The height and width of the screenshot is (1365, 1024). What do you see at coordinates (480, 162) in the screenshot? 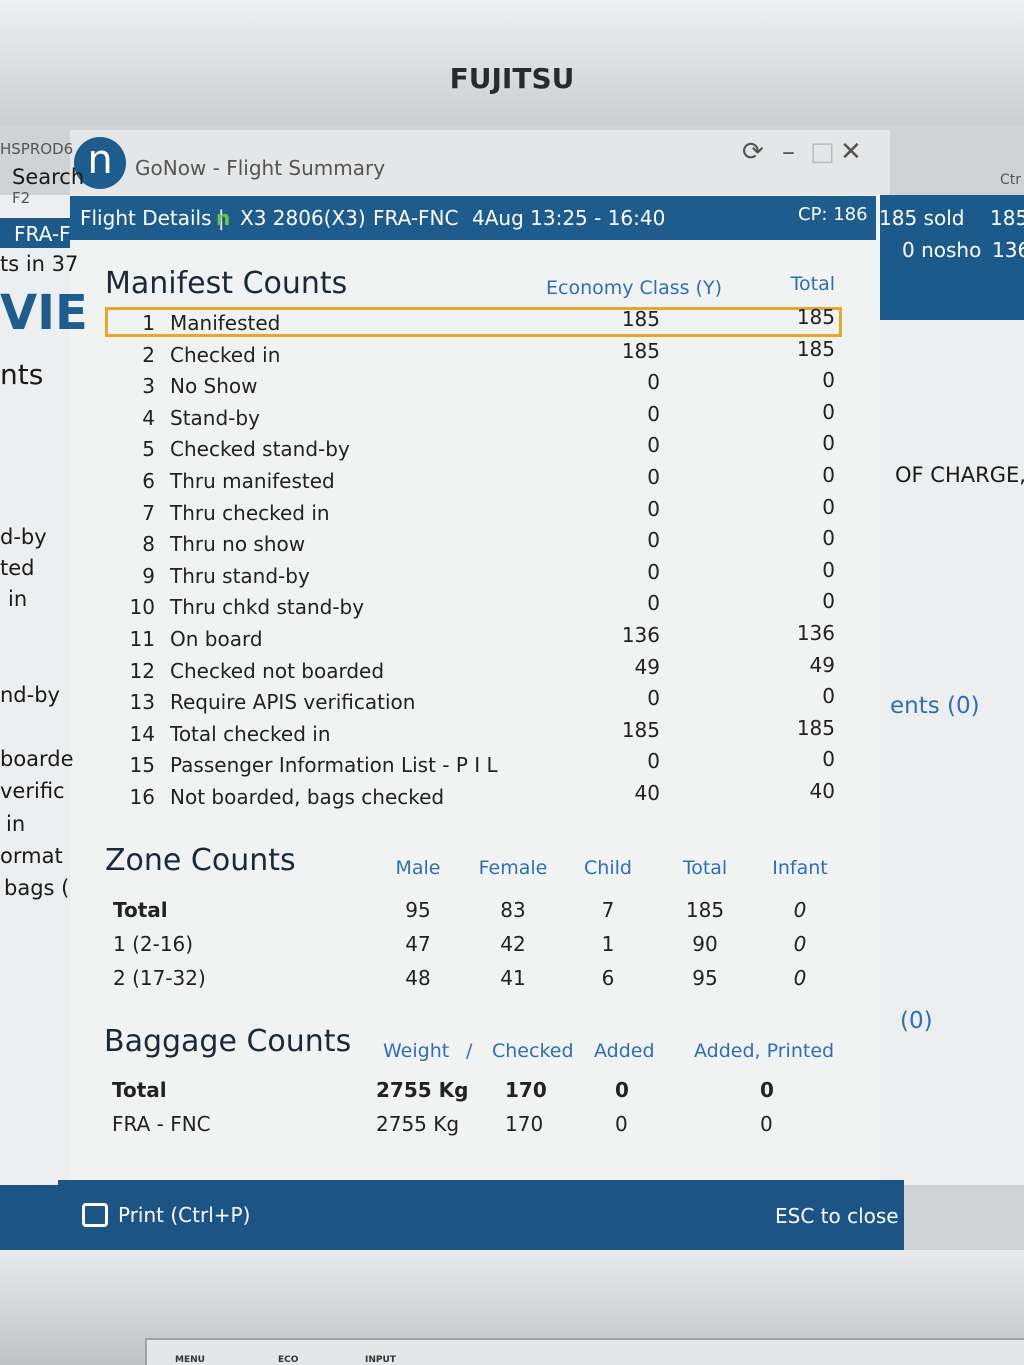
I see `title-bar` at bounding box center [480, 162].